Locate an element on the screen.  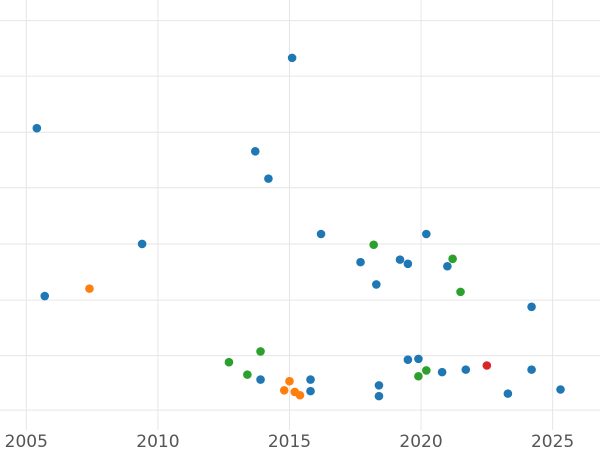
x-tick-label-2025: 2025 is located at coordinates (552, 441).